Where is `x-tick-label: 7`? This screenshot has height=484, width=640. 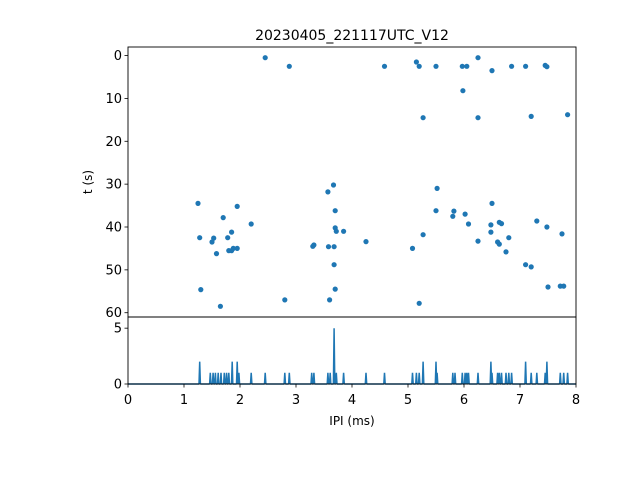 x-tick-label: 7 is located at coordinates (520, 400).